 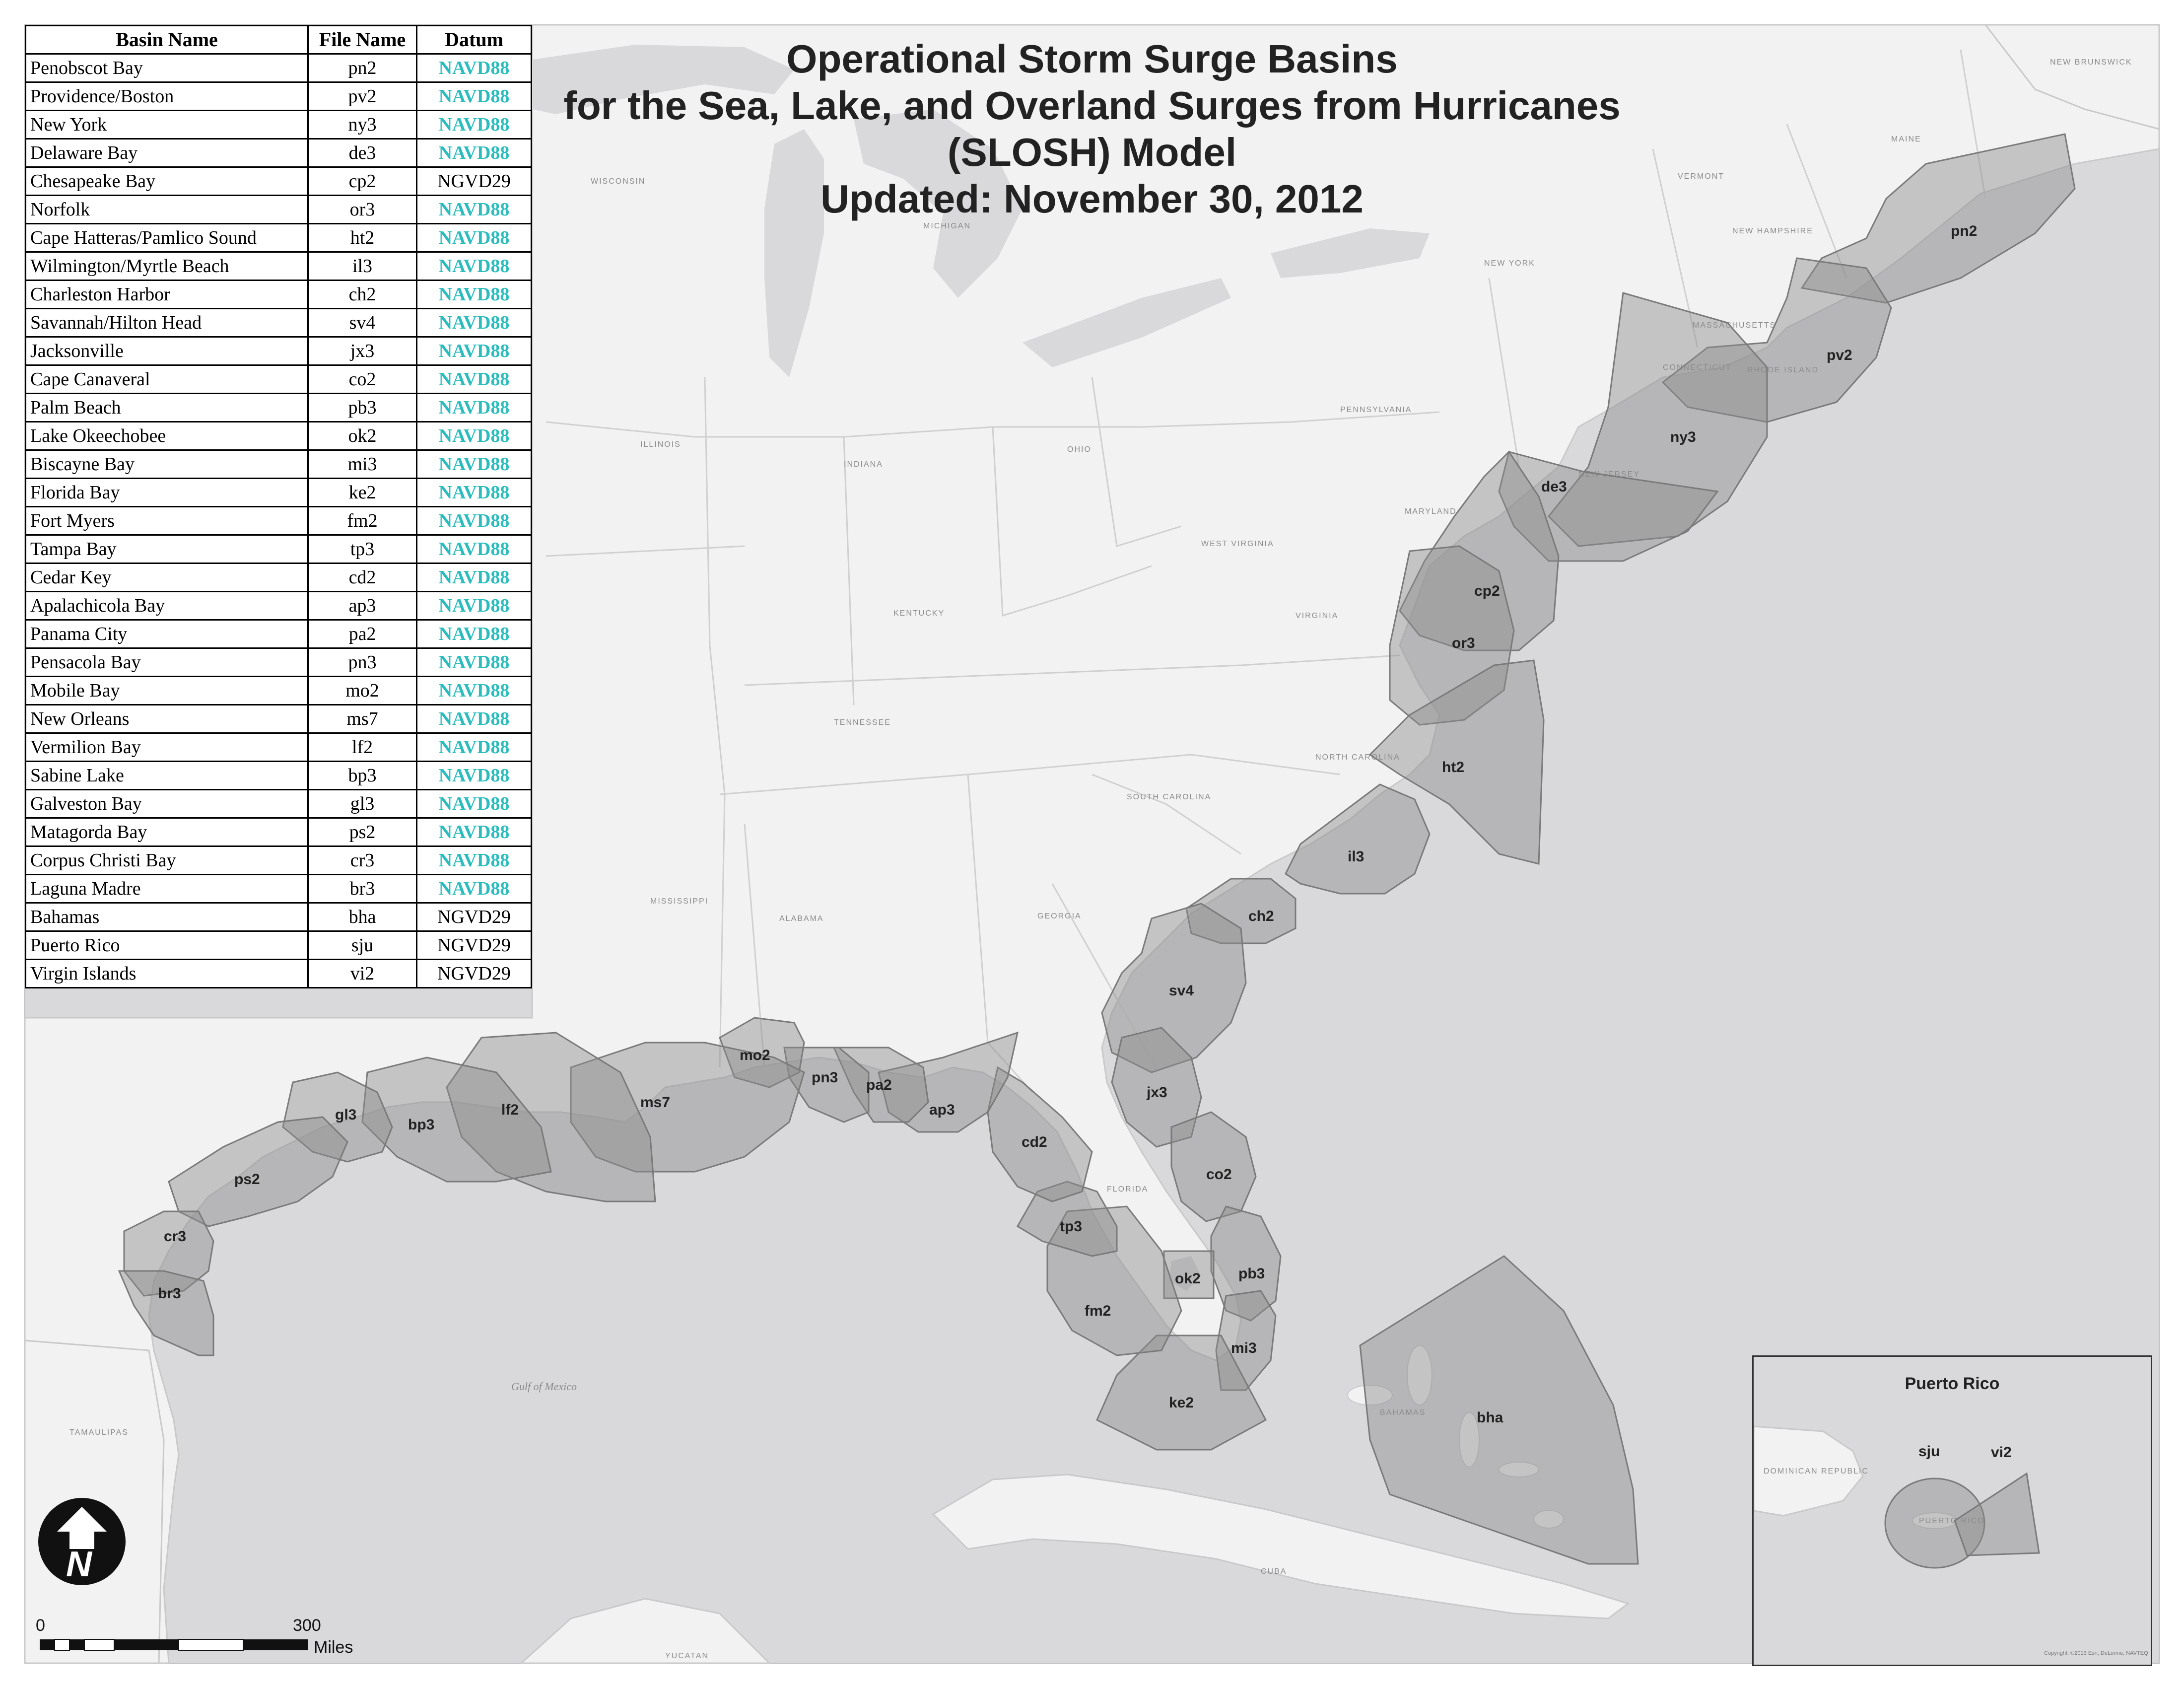 What do you see at coordinates (278, 379) in the screenshot?
I see `legend-row: Cape Canaveral co2 NAVD88` at bounding box center [278, 379].